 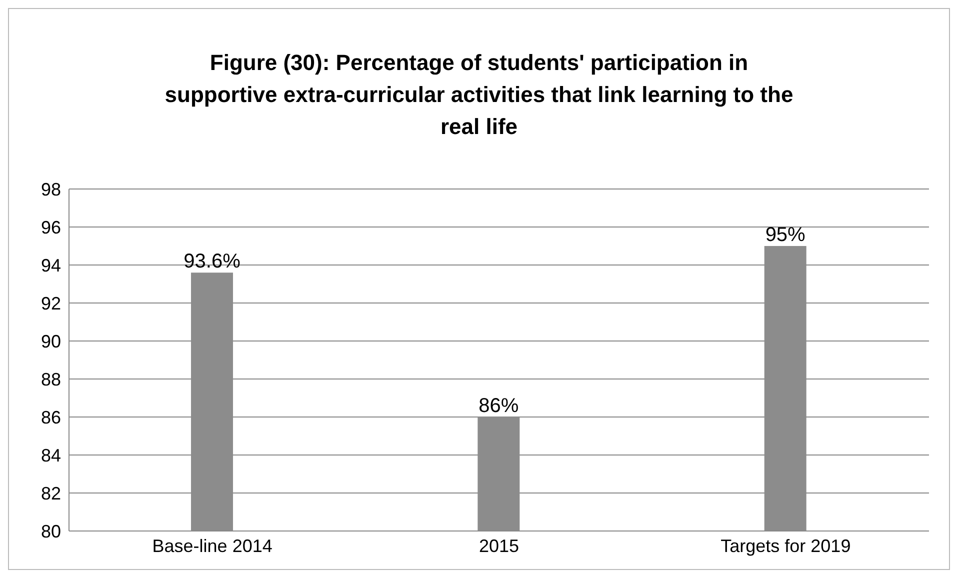 What do you see at coordinates (50, 227) in the screenshot?
I see `y-tick-label: 96` at bounding box center [50, 227].